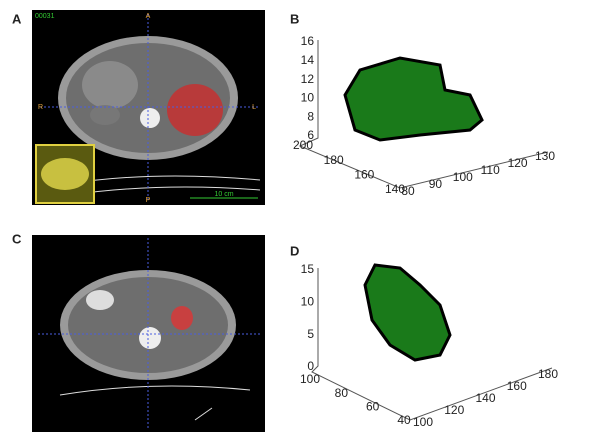 The height and width of the screenshot is (439, 592). I want to click on 3d-volume-d, so click(407, 312).